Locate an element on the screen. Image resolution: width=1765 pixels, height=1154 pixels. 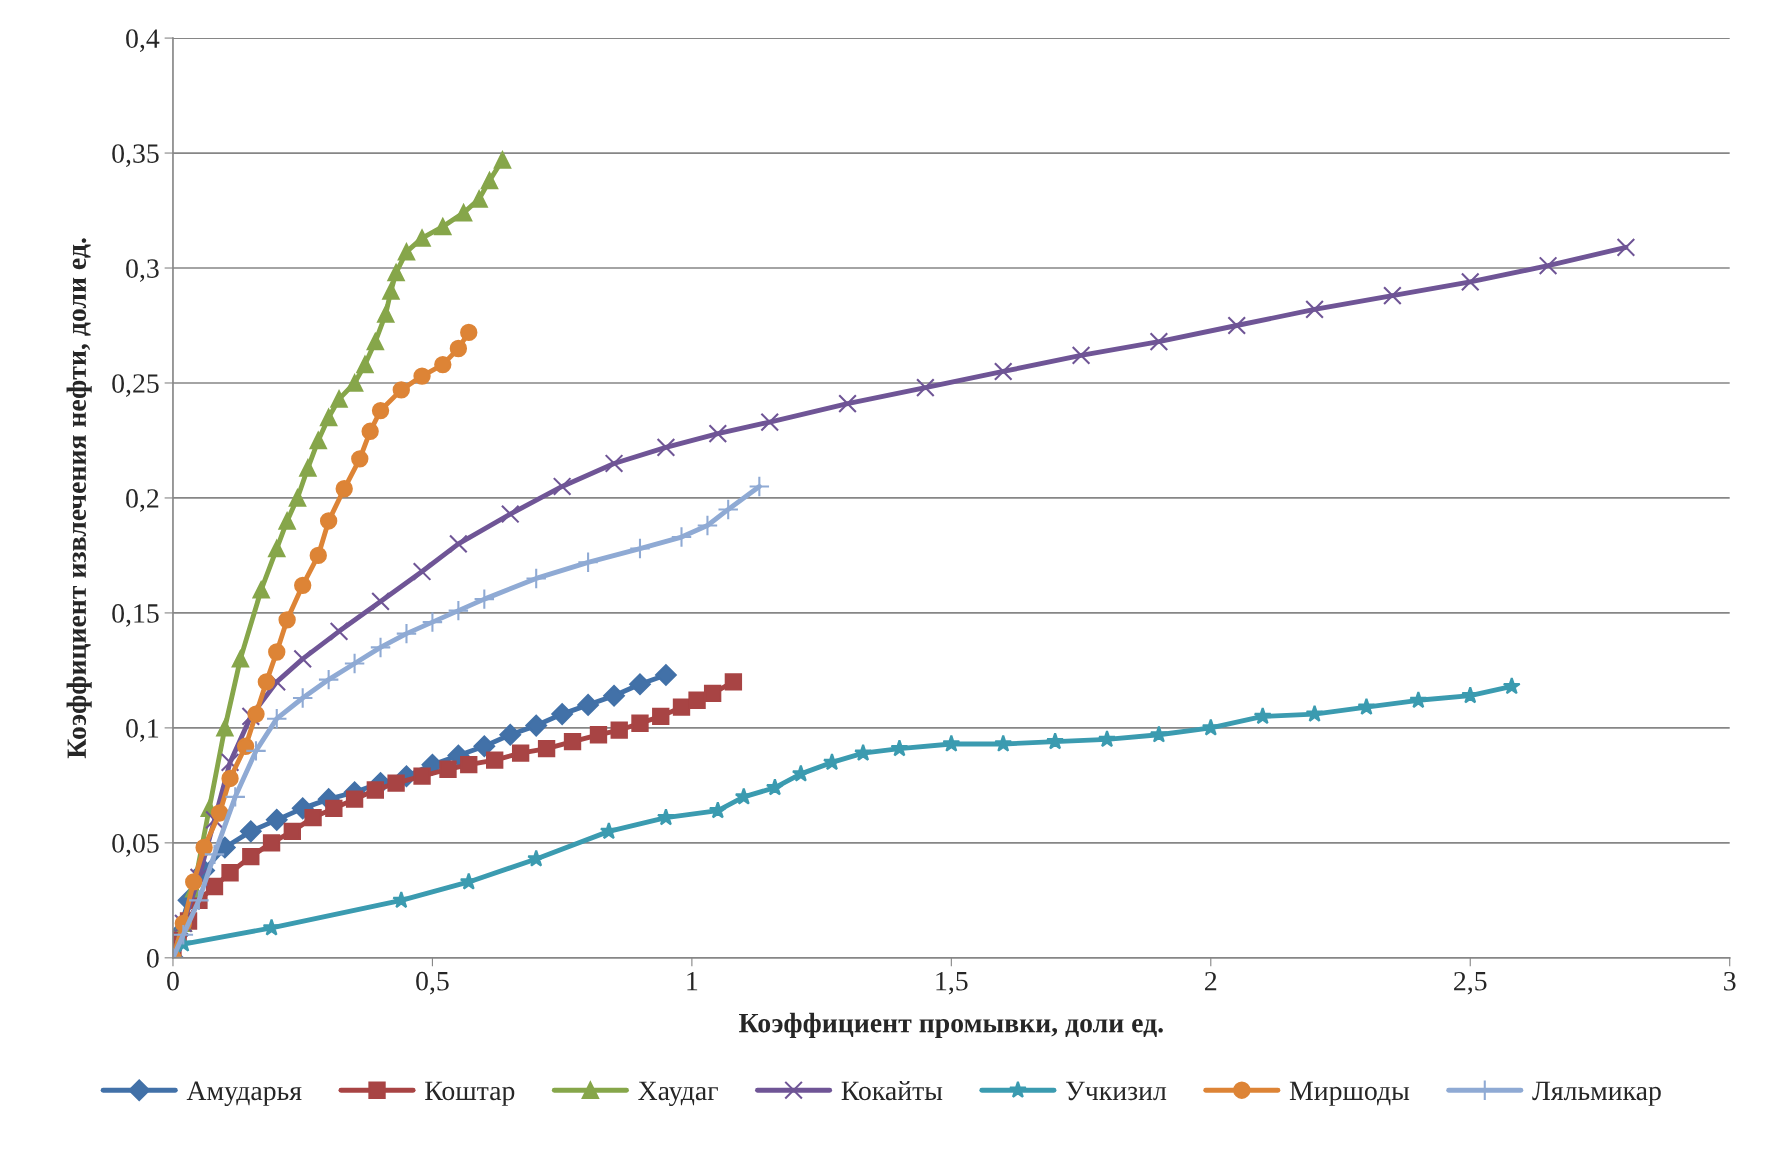
x-tick-label: 2,5 is located at coordinates (1470, 983).